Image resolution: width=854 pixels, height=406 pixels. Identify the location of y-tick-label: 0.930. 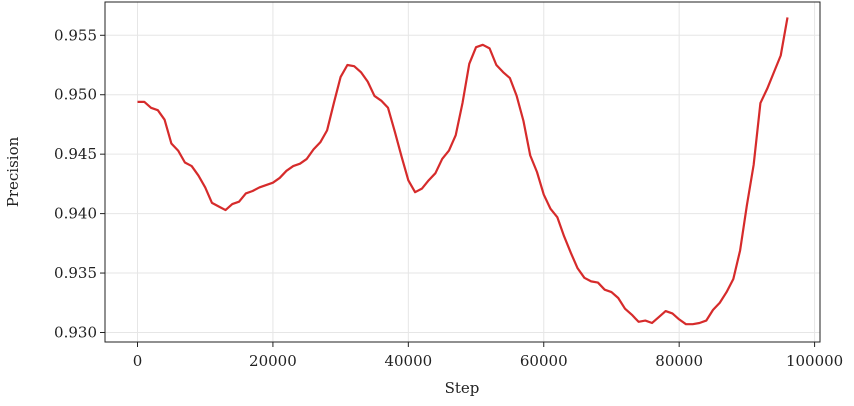
(75, 332).